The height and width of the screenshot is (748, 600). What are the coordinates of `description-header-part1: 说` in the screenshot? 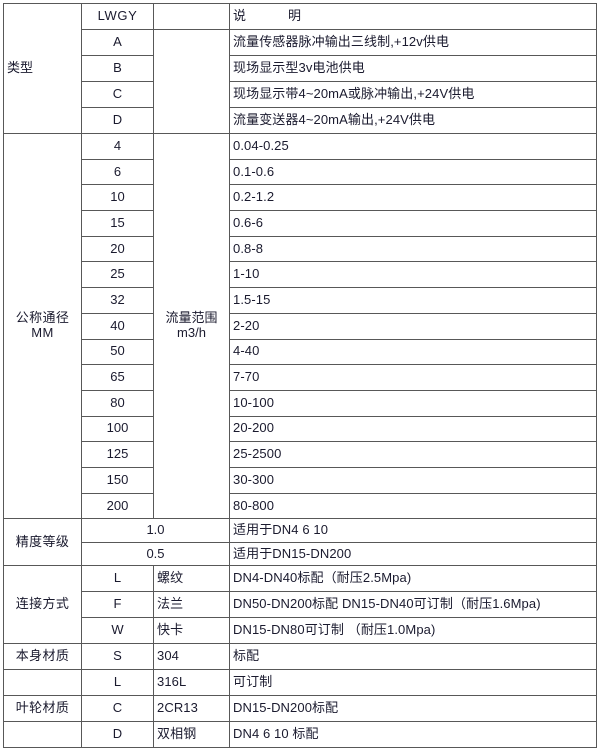 It's located at (240, 16).